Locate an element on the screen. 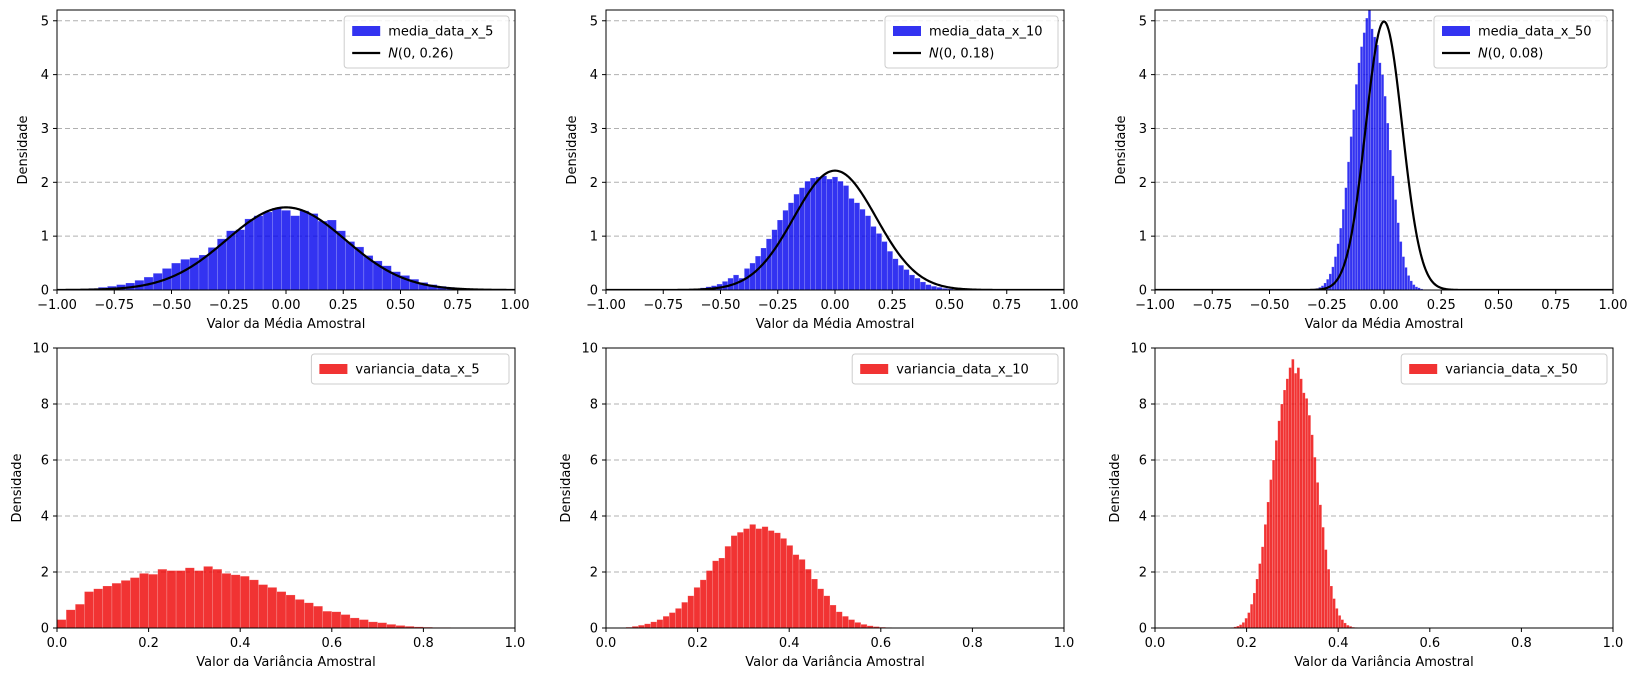 Image resolution: width=1632 pixels, height=679 pixels. x-tick-label: 0.0 is located at coordinates (57, 643).